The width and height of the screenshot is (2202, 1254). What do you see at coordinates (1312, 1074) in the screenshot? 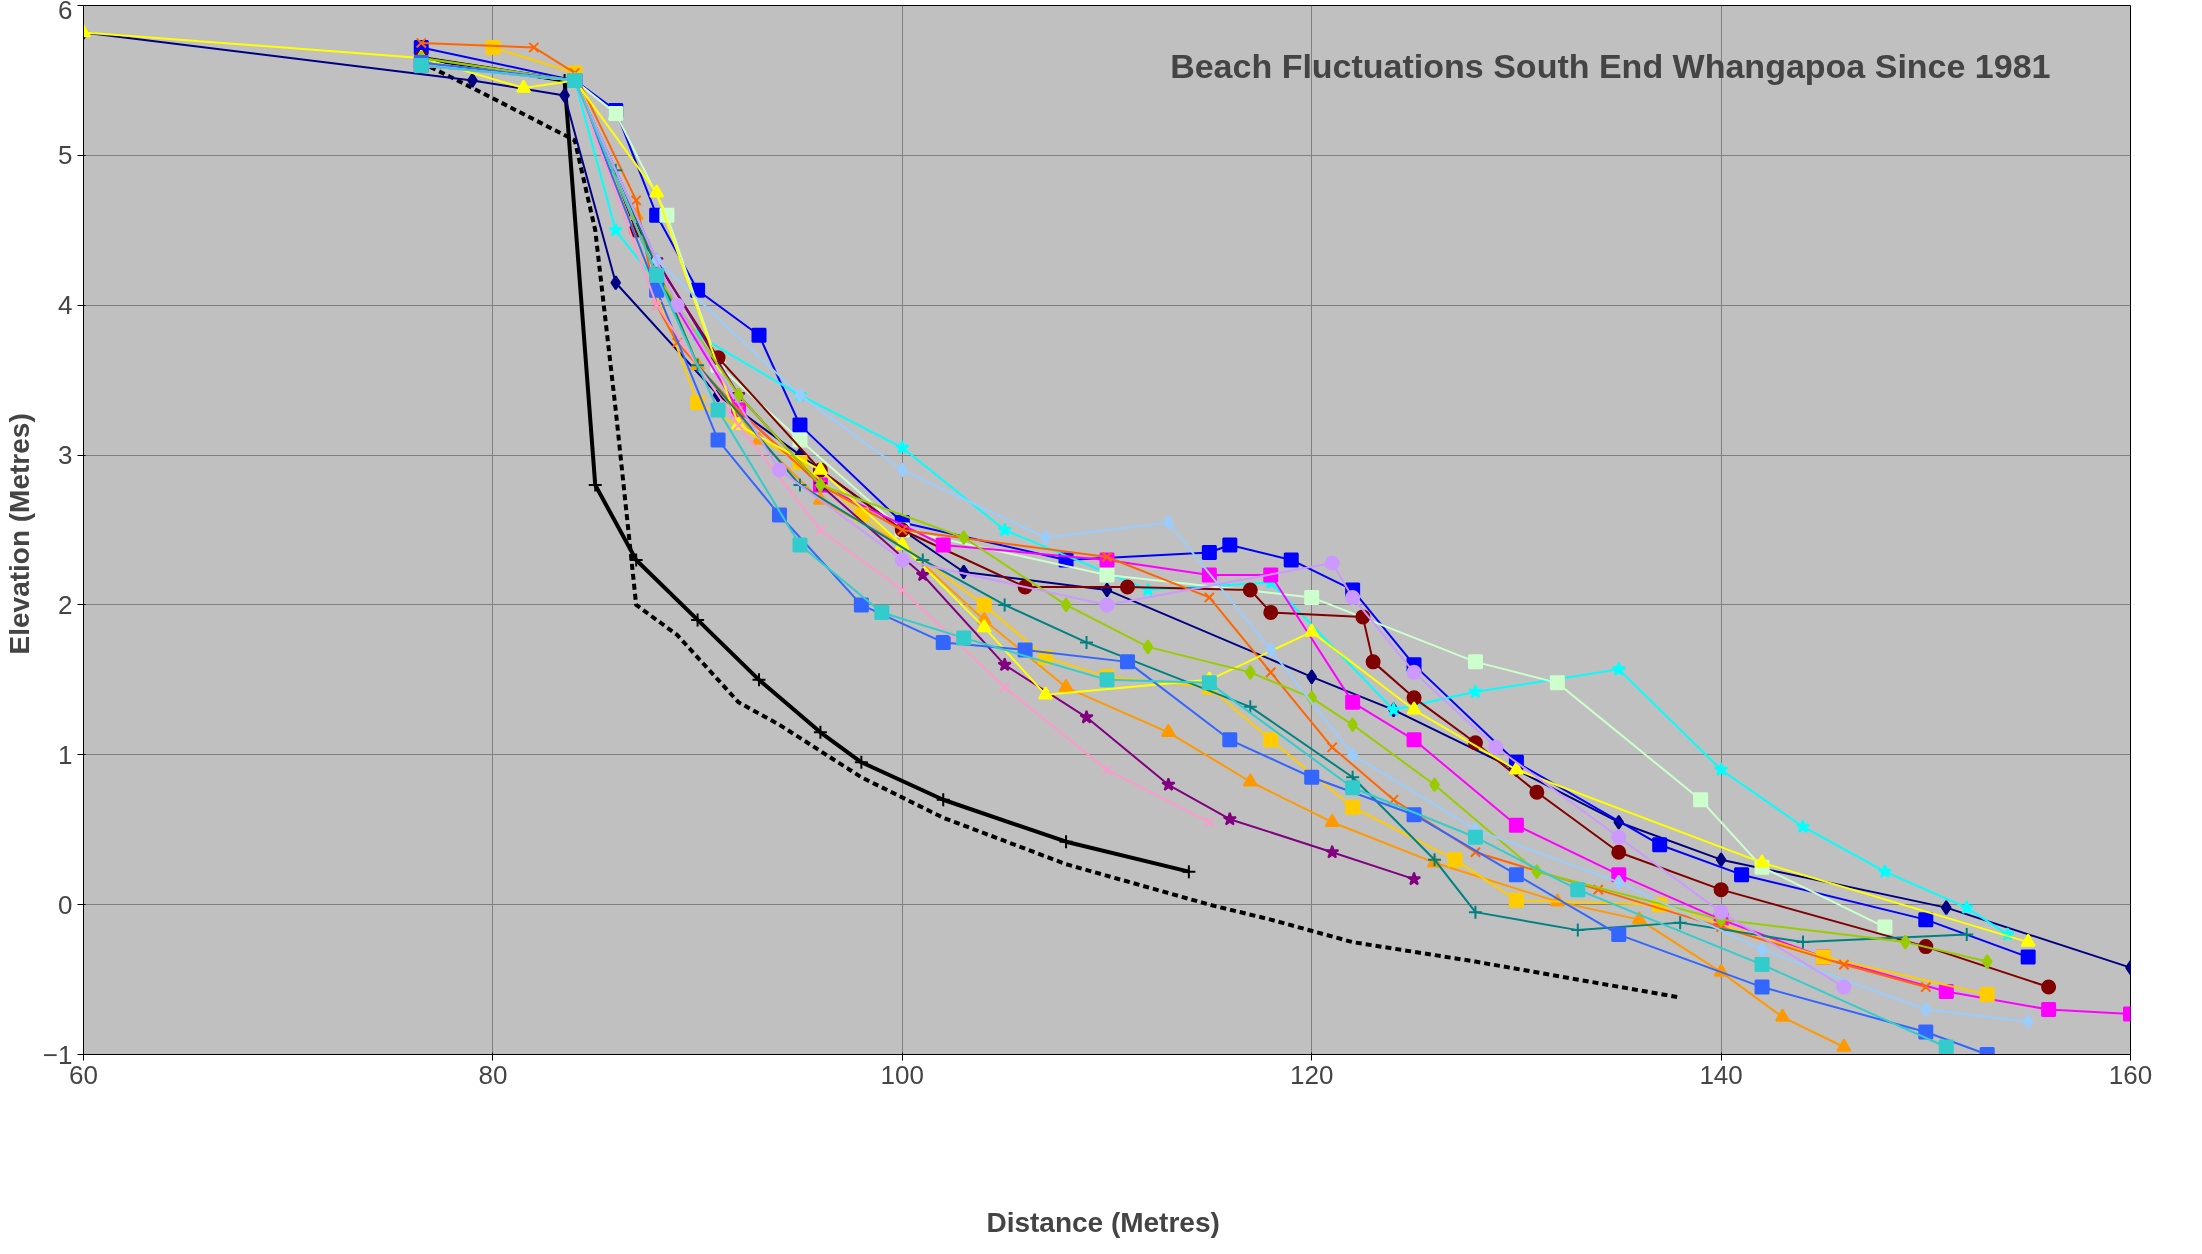
I see `x-tick-label: 120` at bounding box center [1312, 1074].